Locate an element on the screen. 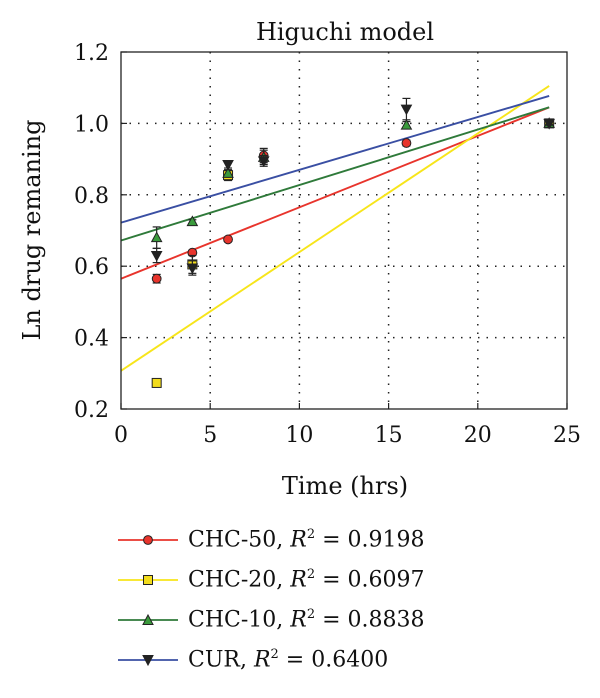 This screenshot has width=600, height=698. legend-value-chc-20: = 0.6097 is located at coordinates (370, 580).